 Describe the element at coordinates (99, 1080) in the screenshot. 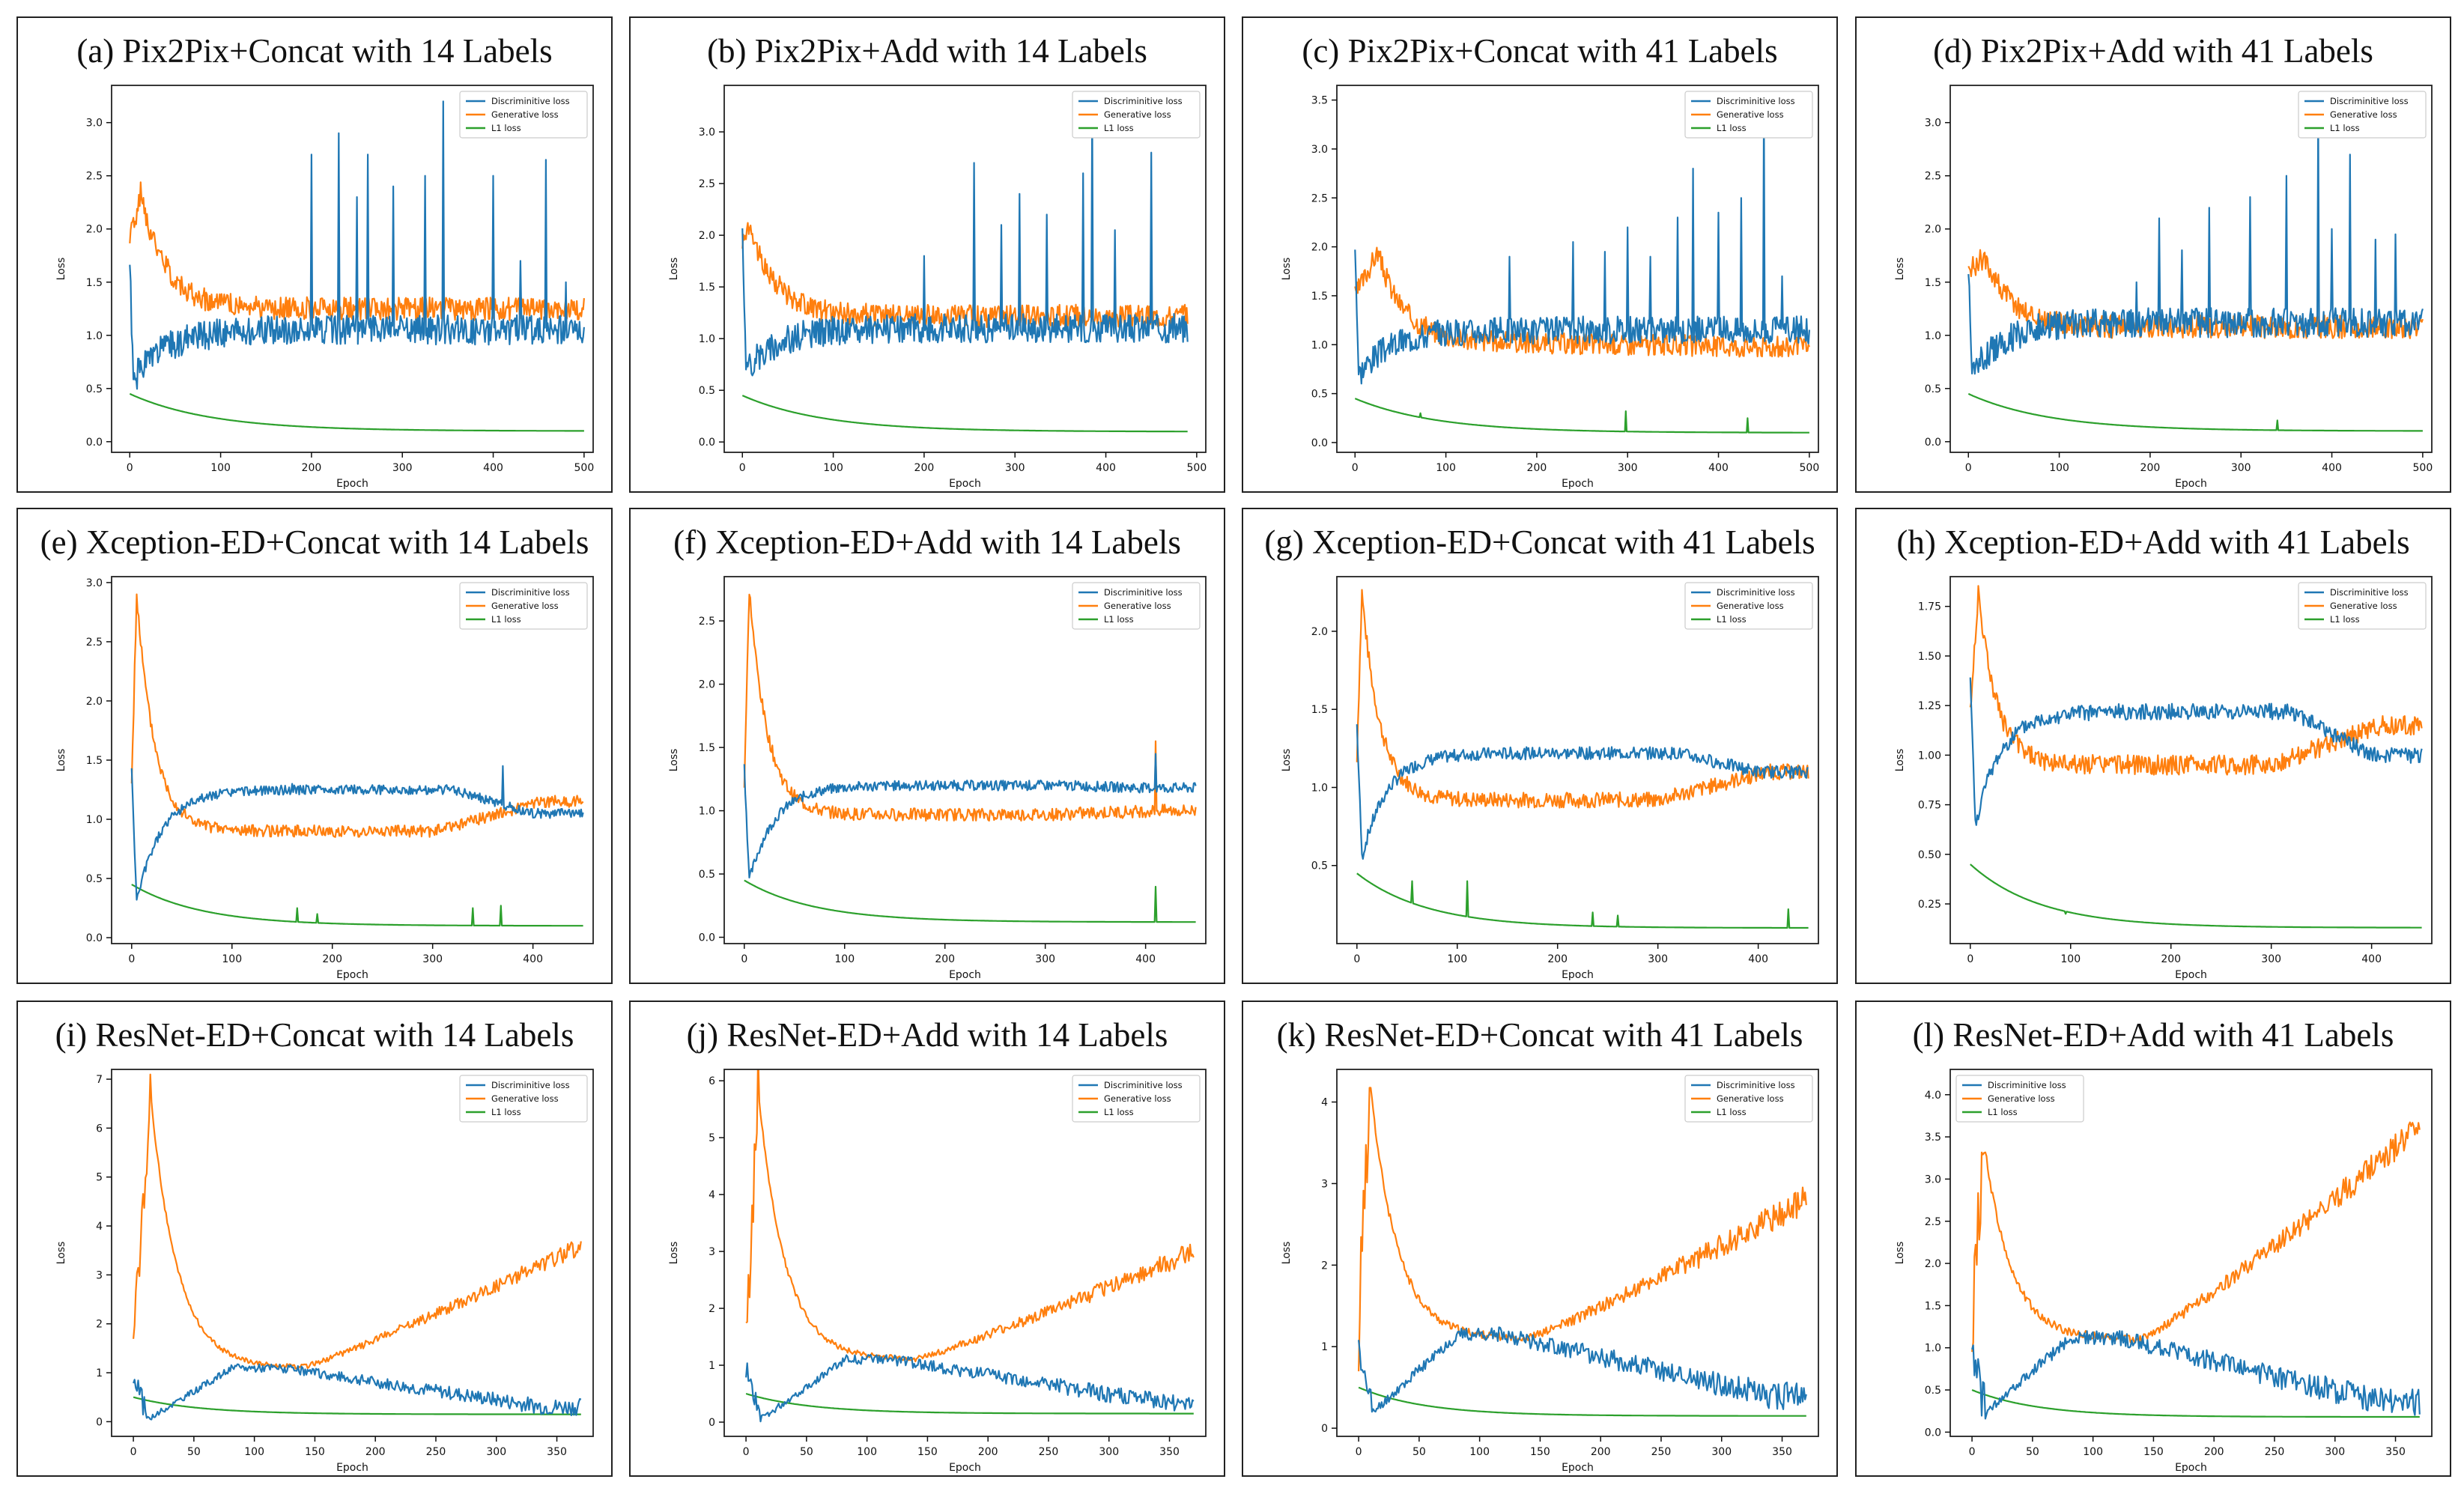

I see `y-tick-label: 7` at that location.